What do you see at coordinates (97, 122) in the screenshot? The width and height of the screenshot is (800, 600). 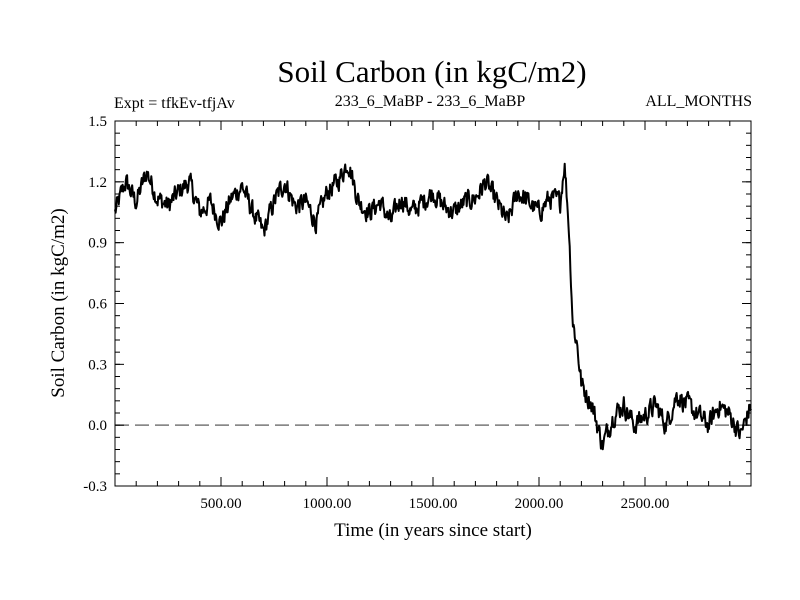 I see `y-tick-label: 1.5` at bounding box center [97, 122].